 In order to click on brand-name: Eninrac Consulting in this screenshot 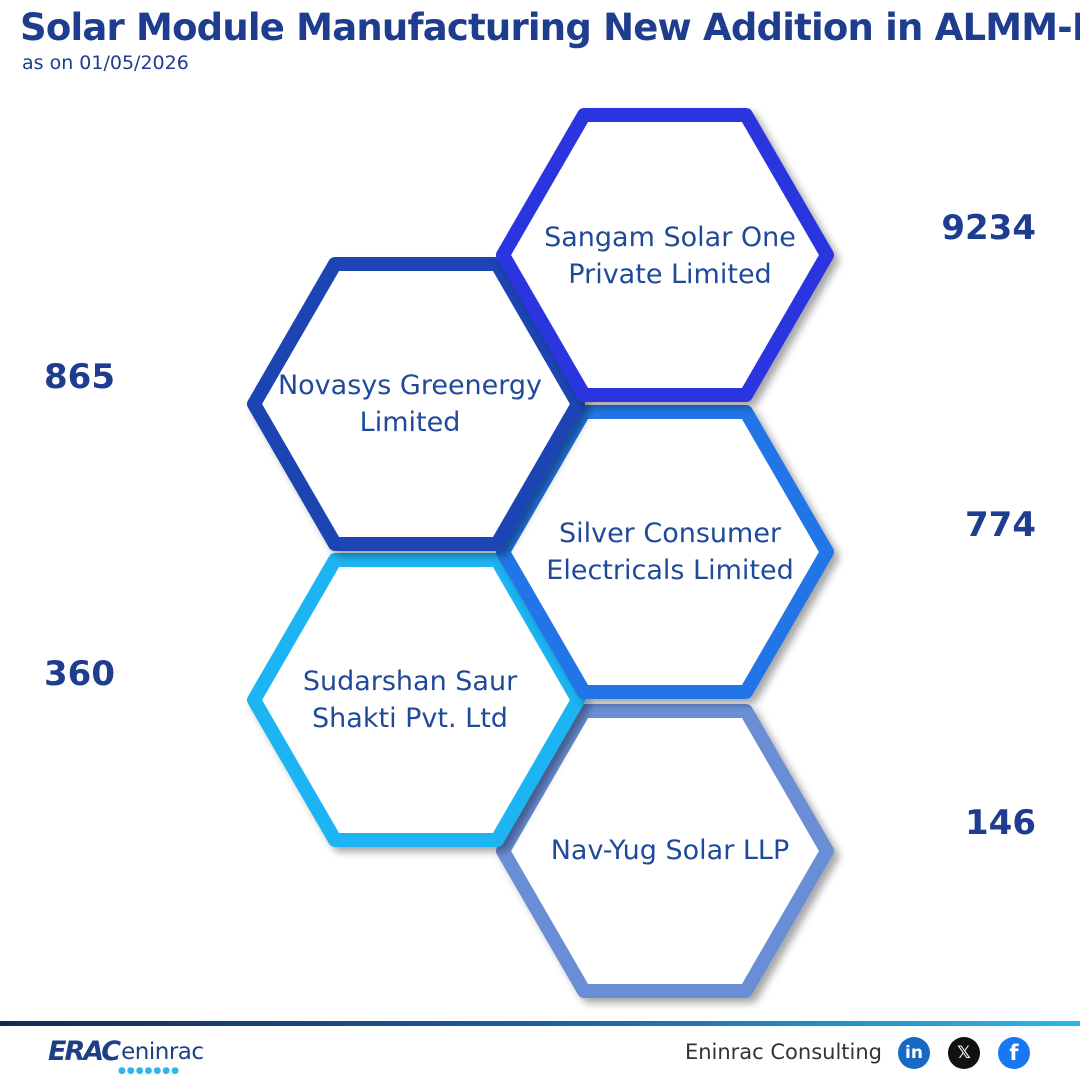, I will do `click(783, 1052)`.